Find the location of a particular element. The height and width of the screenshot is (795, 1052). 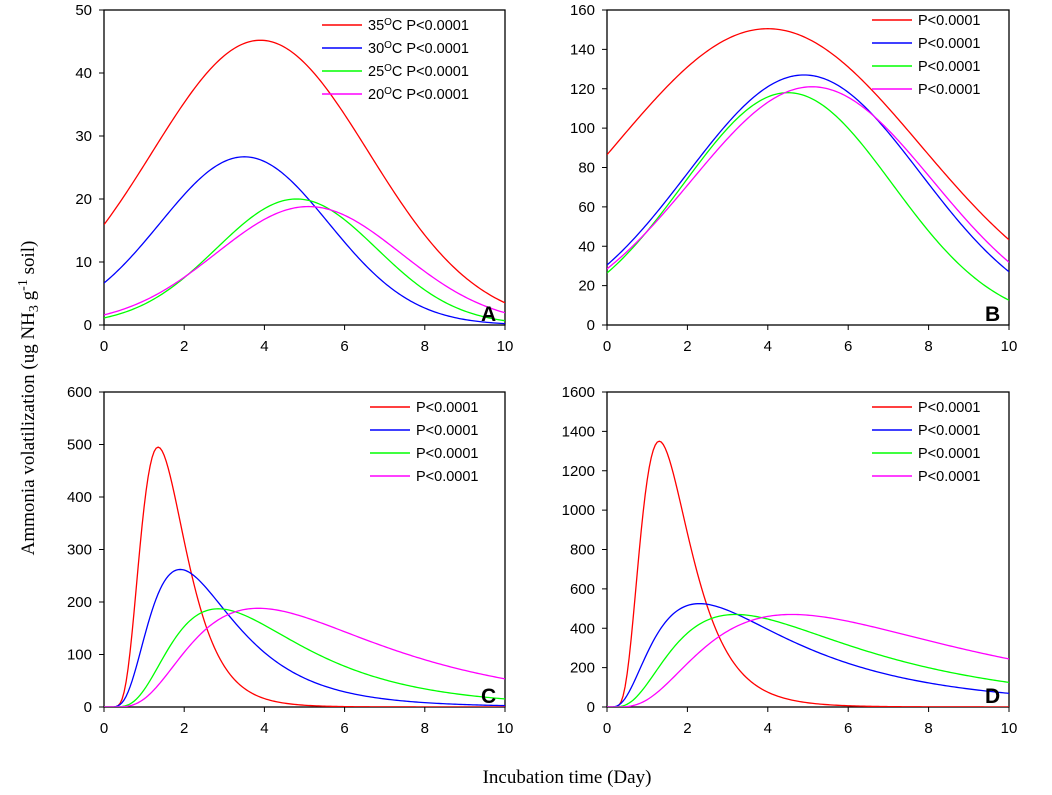

y-tick-label: 300 is located at coordinates (79, 550).